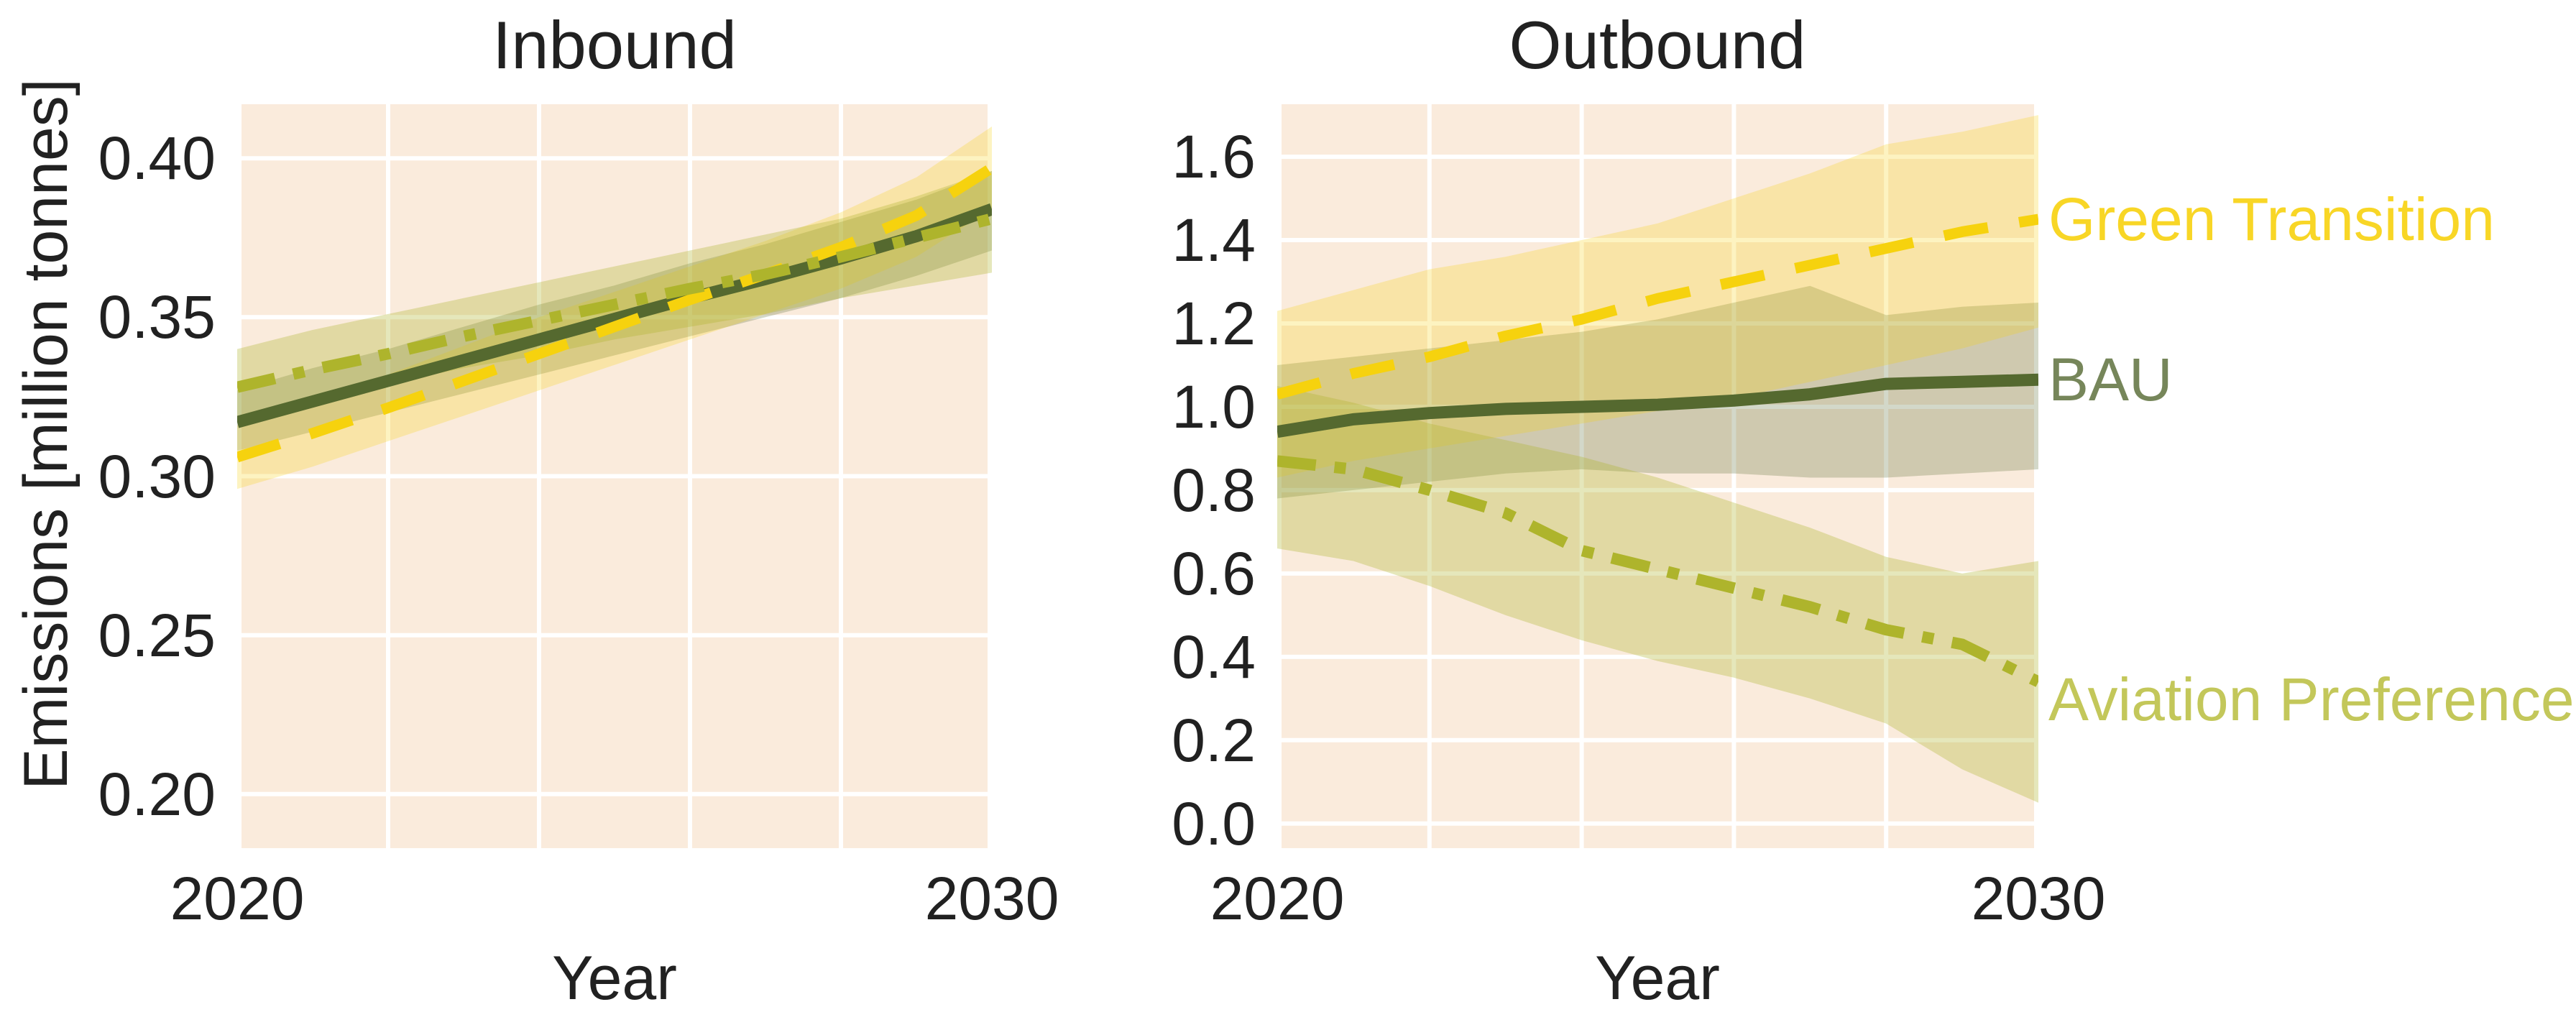 The width and height of the screenshot is (2576, 1030). I want to click on inbound-aviation_preference-confidence-band, so click(614, 293).